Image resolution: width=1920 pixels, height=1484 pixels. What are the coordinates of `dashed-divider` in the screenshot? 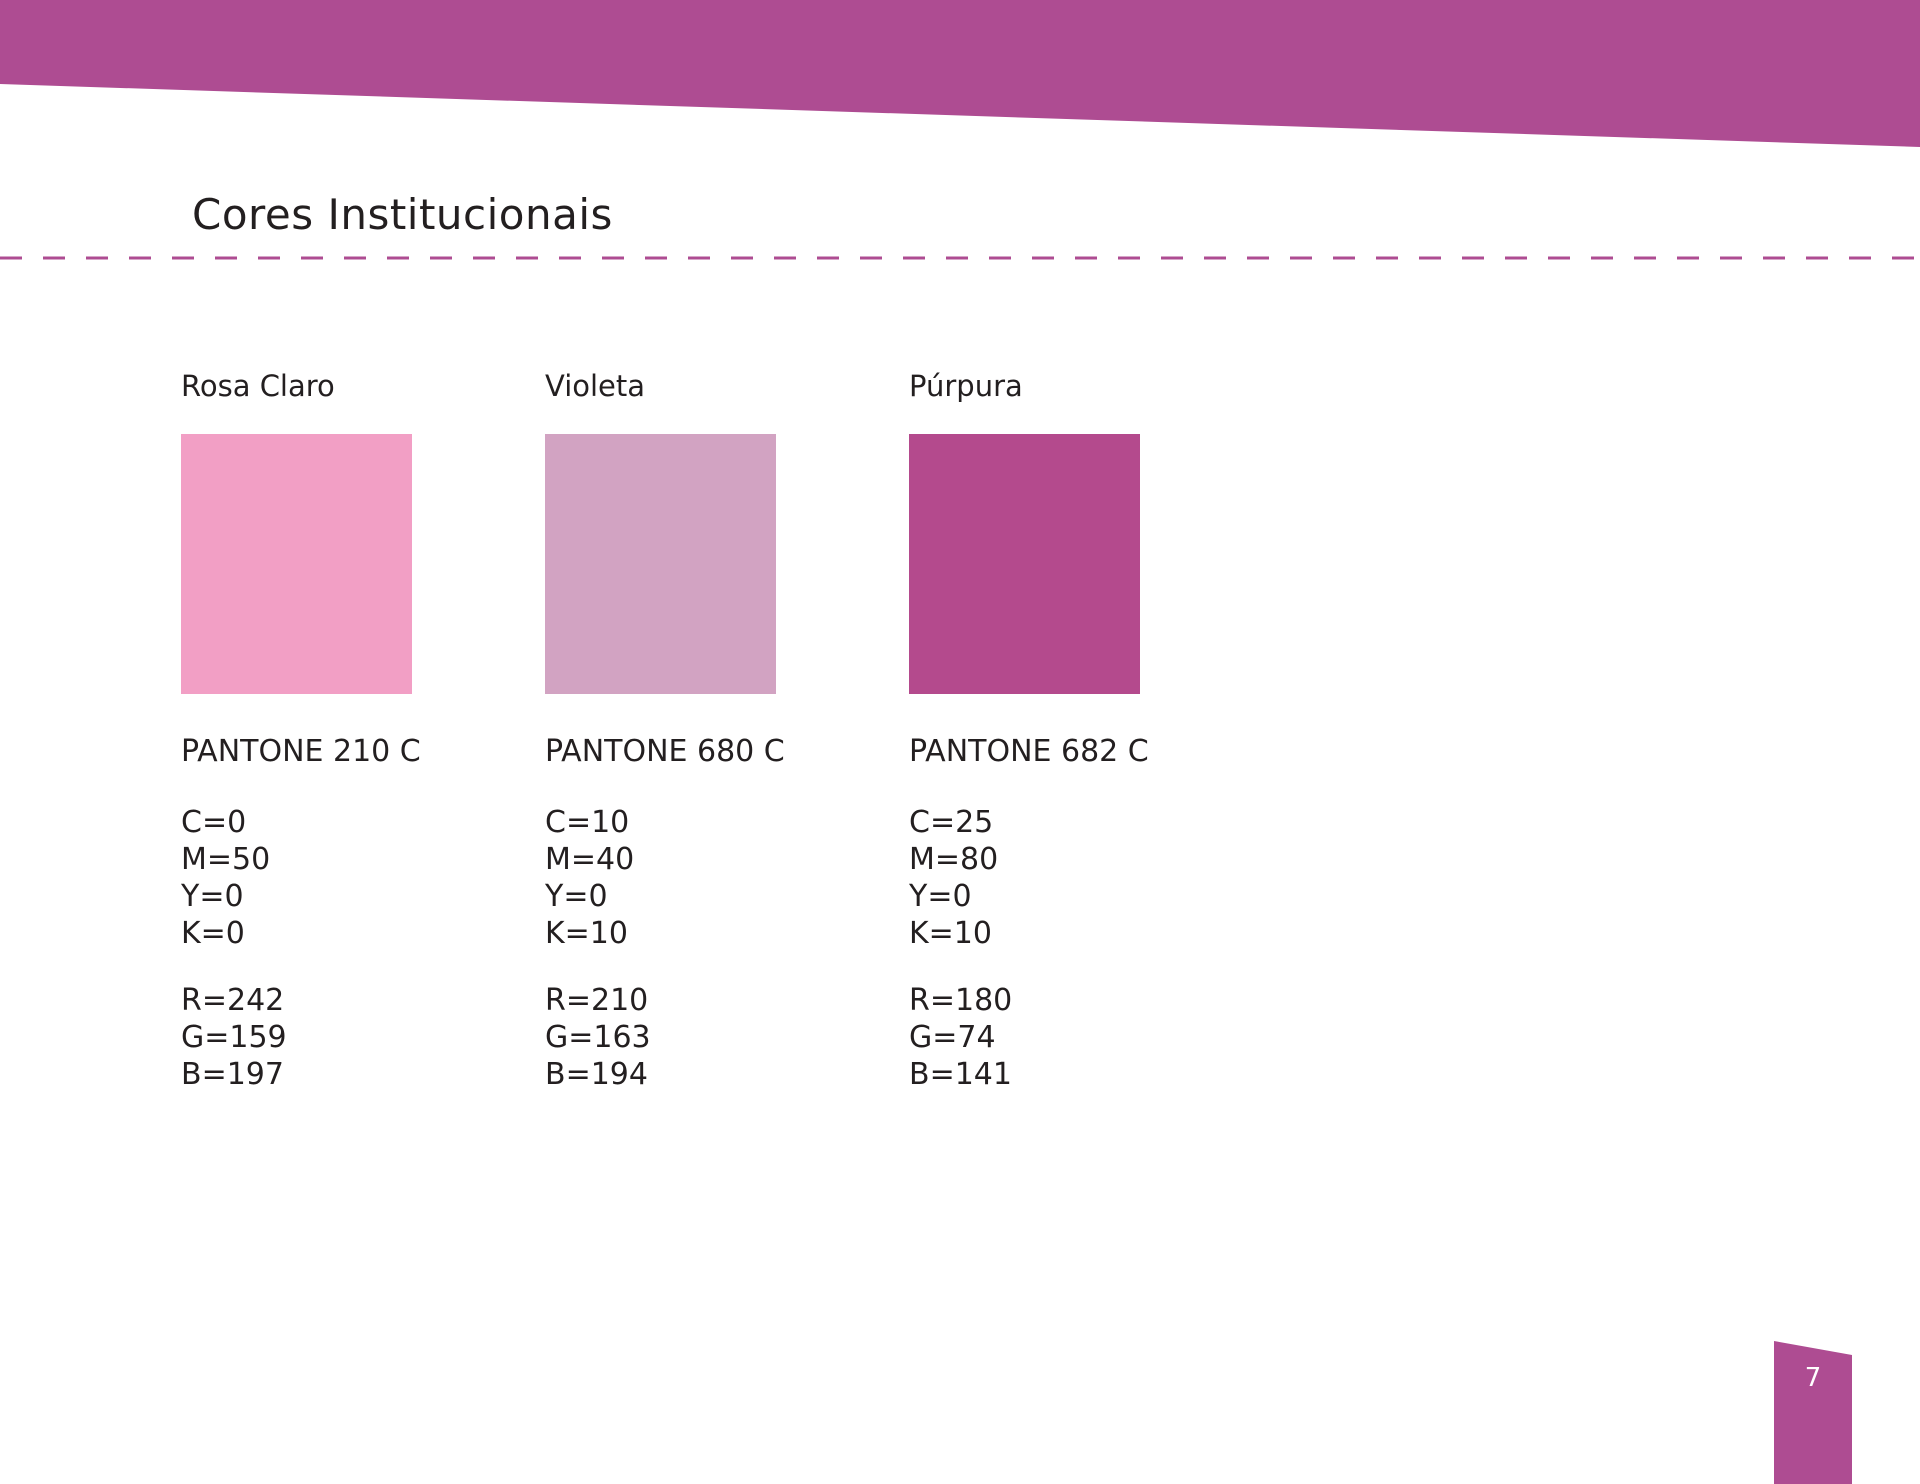 It's located at (960, 258).